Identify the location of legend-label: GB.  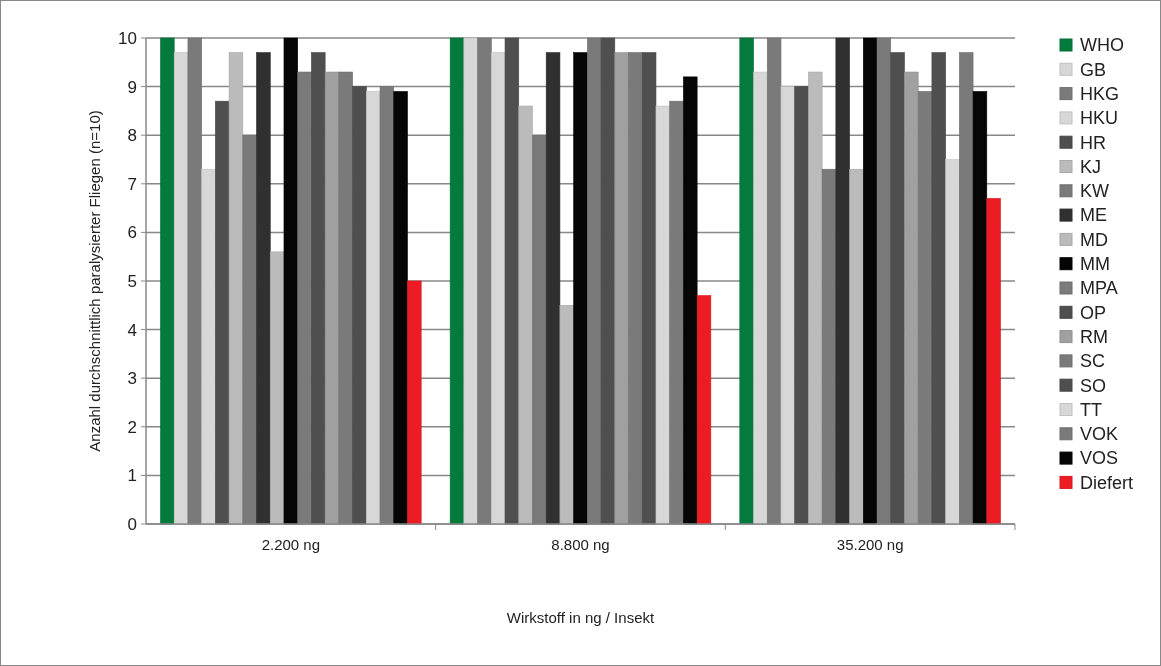
(1093, 69).